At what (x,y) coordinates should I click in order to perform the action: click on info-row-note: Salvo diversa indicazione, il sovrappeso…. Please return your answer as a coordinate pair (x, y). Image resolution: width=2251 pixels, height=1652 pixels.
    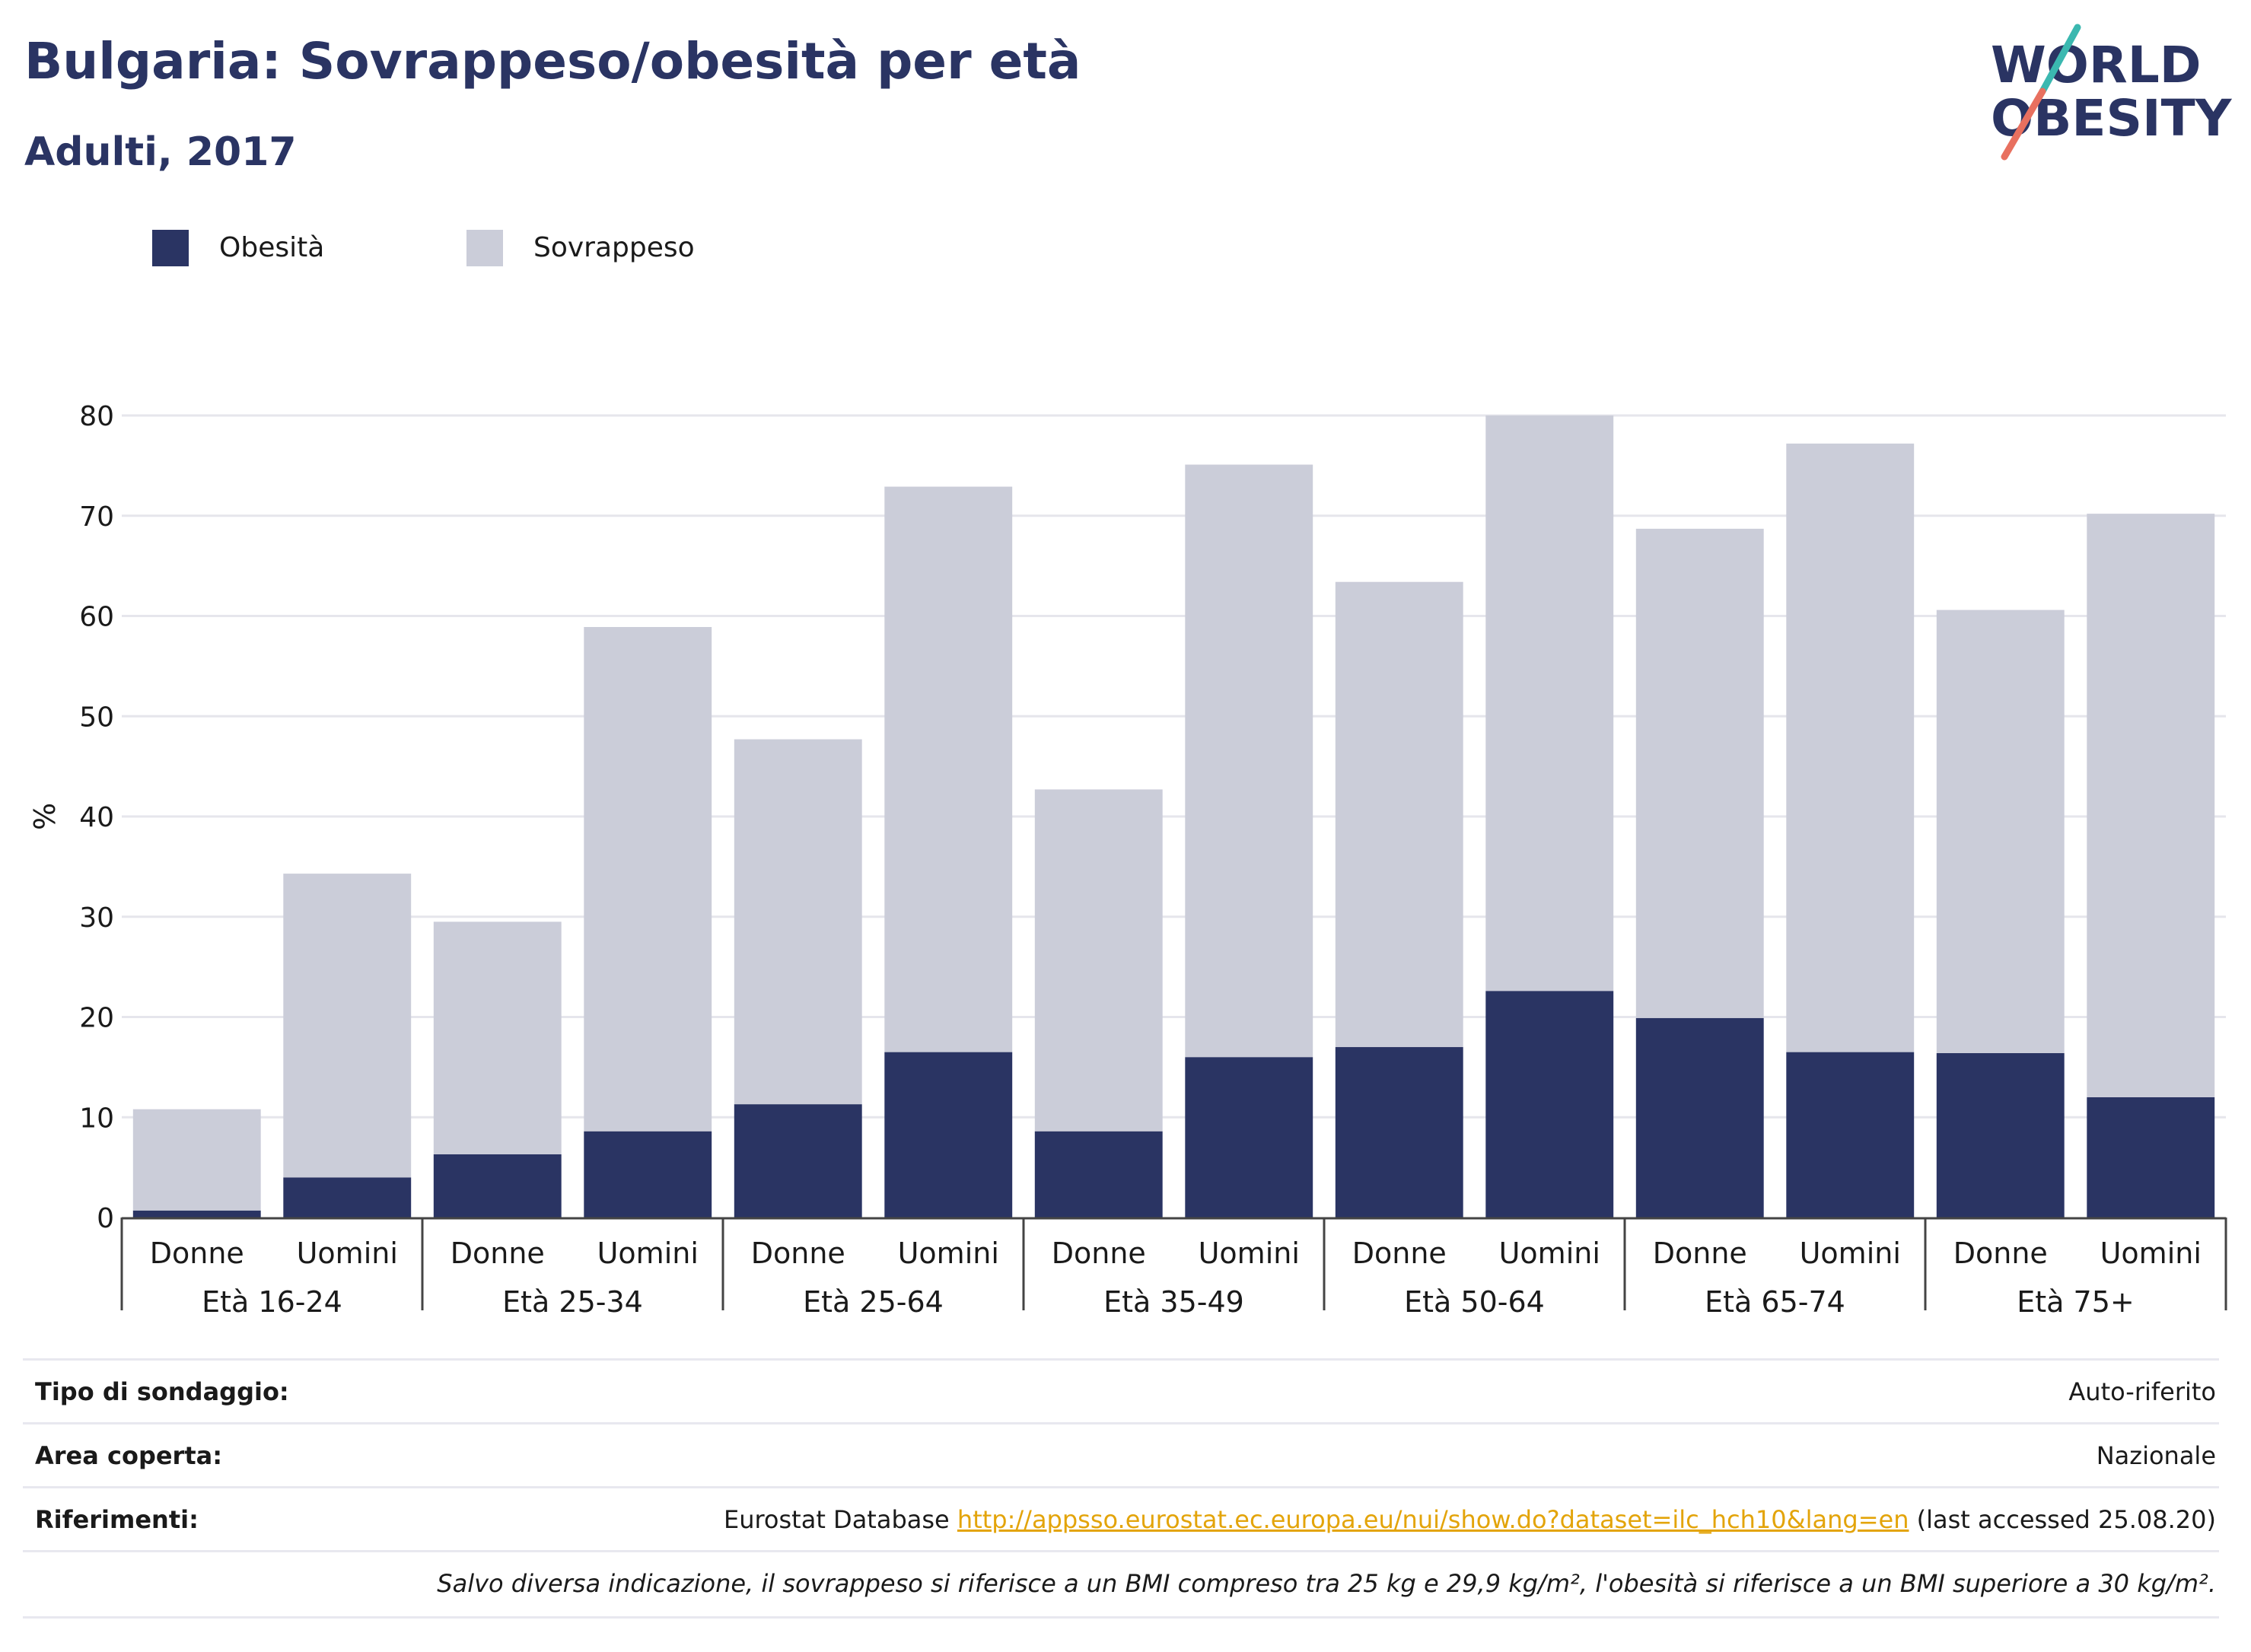
    Looking at the image, I should click on (1121, 1584).